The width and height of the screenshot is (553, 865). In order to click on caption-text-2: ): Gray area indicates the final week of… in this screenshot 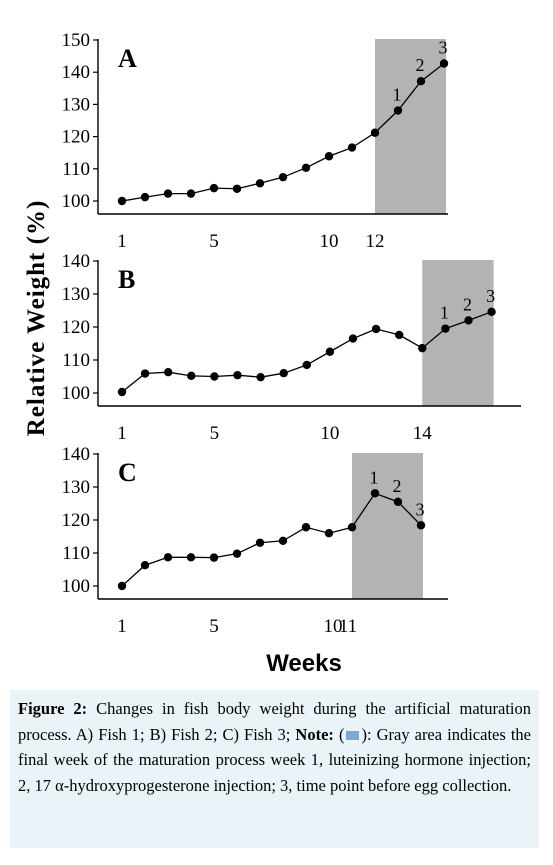, I will do `click(274, 759)`.